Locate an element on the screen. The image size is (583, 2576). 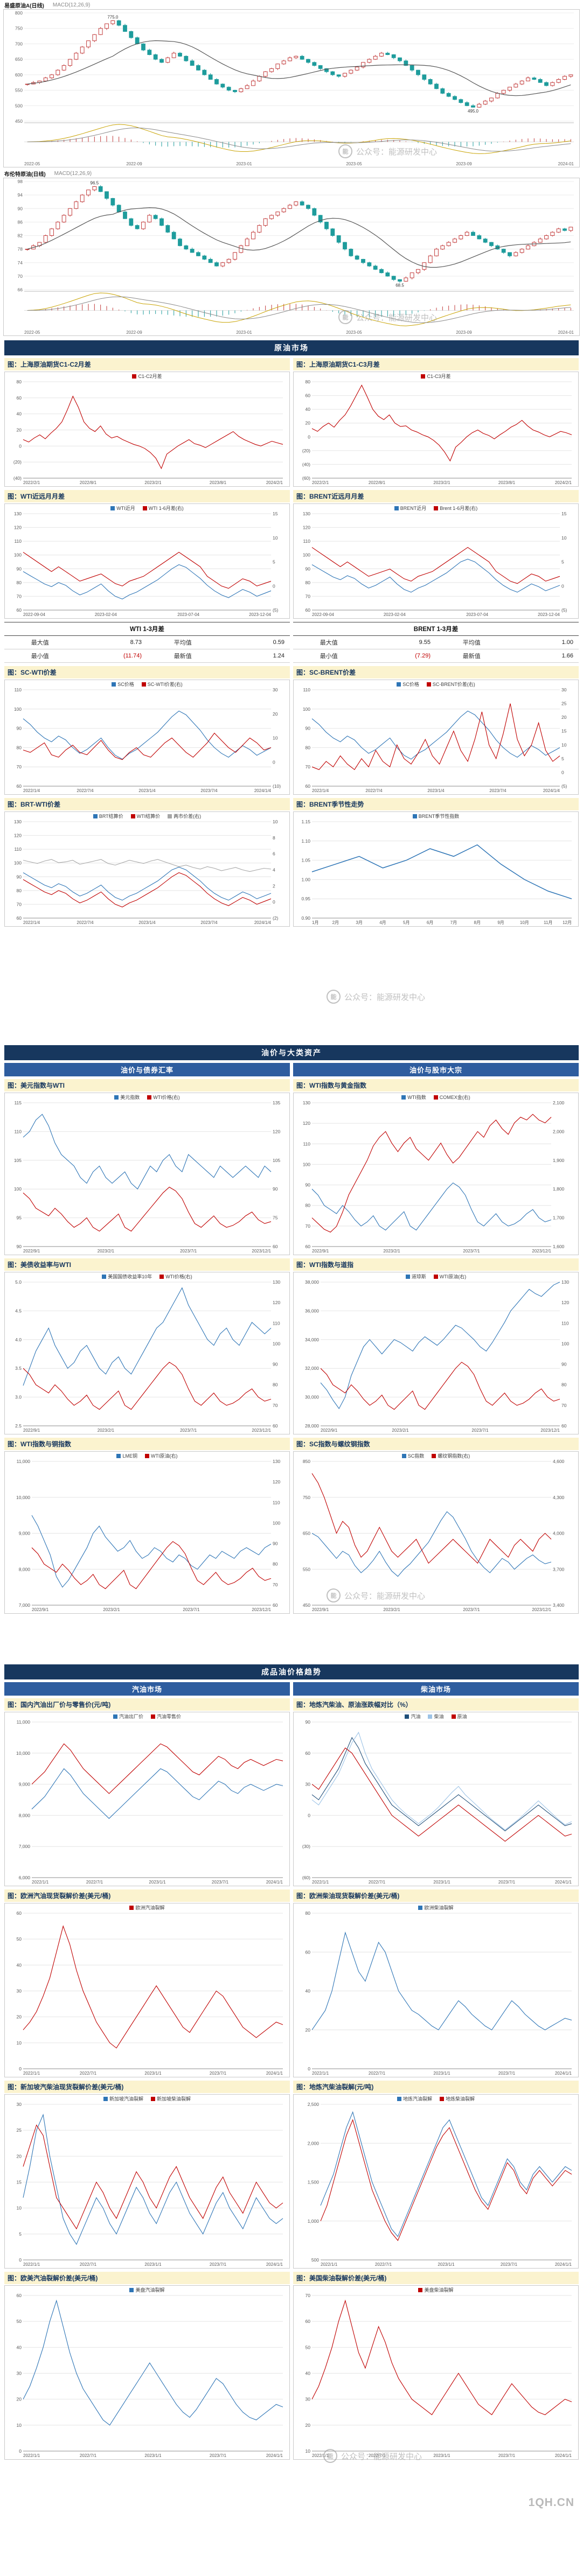
chart-title: 图：地炼汽柴油、原油涨跌幅对比（%） is located at coordinates (436, 1704).